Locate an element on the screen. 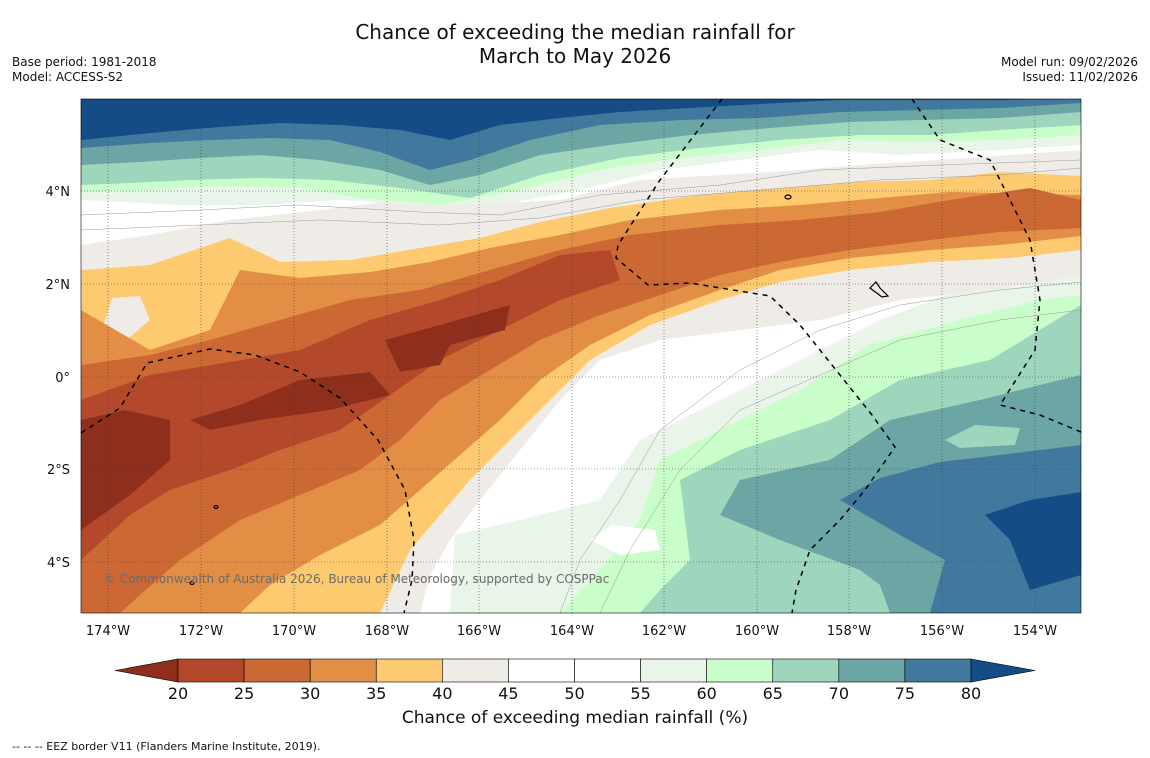  meta-right: Model run: 09/02/2026 Issued: 11/02/2026 is located at coordinates (1069, 70).